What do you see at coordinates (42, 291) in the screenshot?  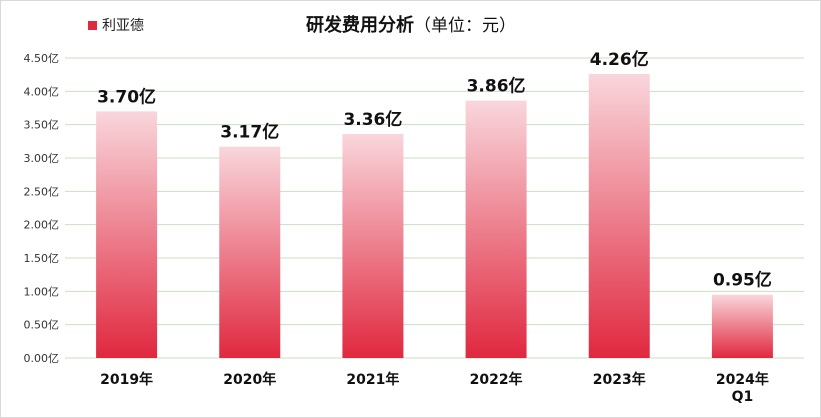 I see `y-tick-label: 1.00亿` at bounding box center [42, 291].